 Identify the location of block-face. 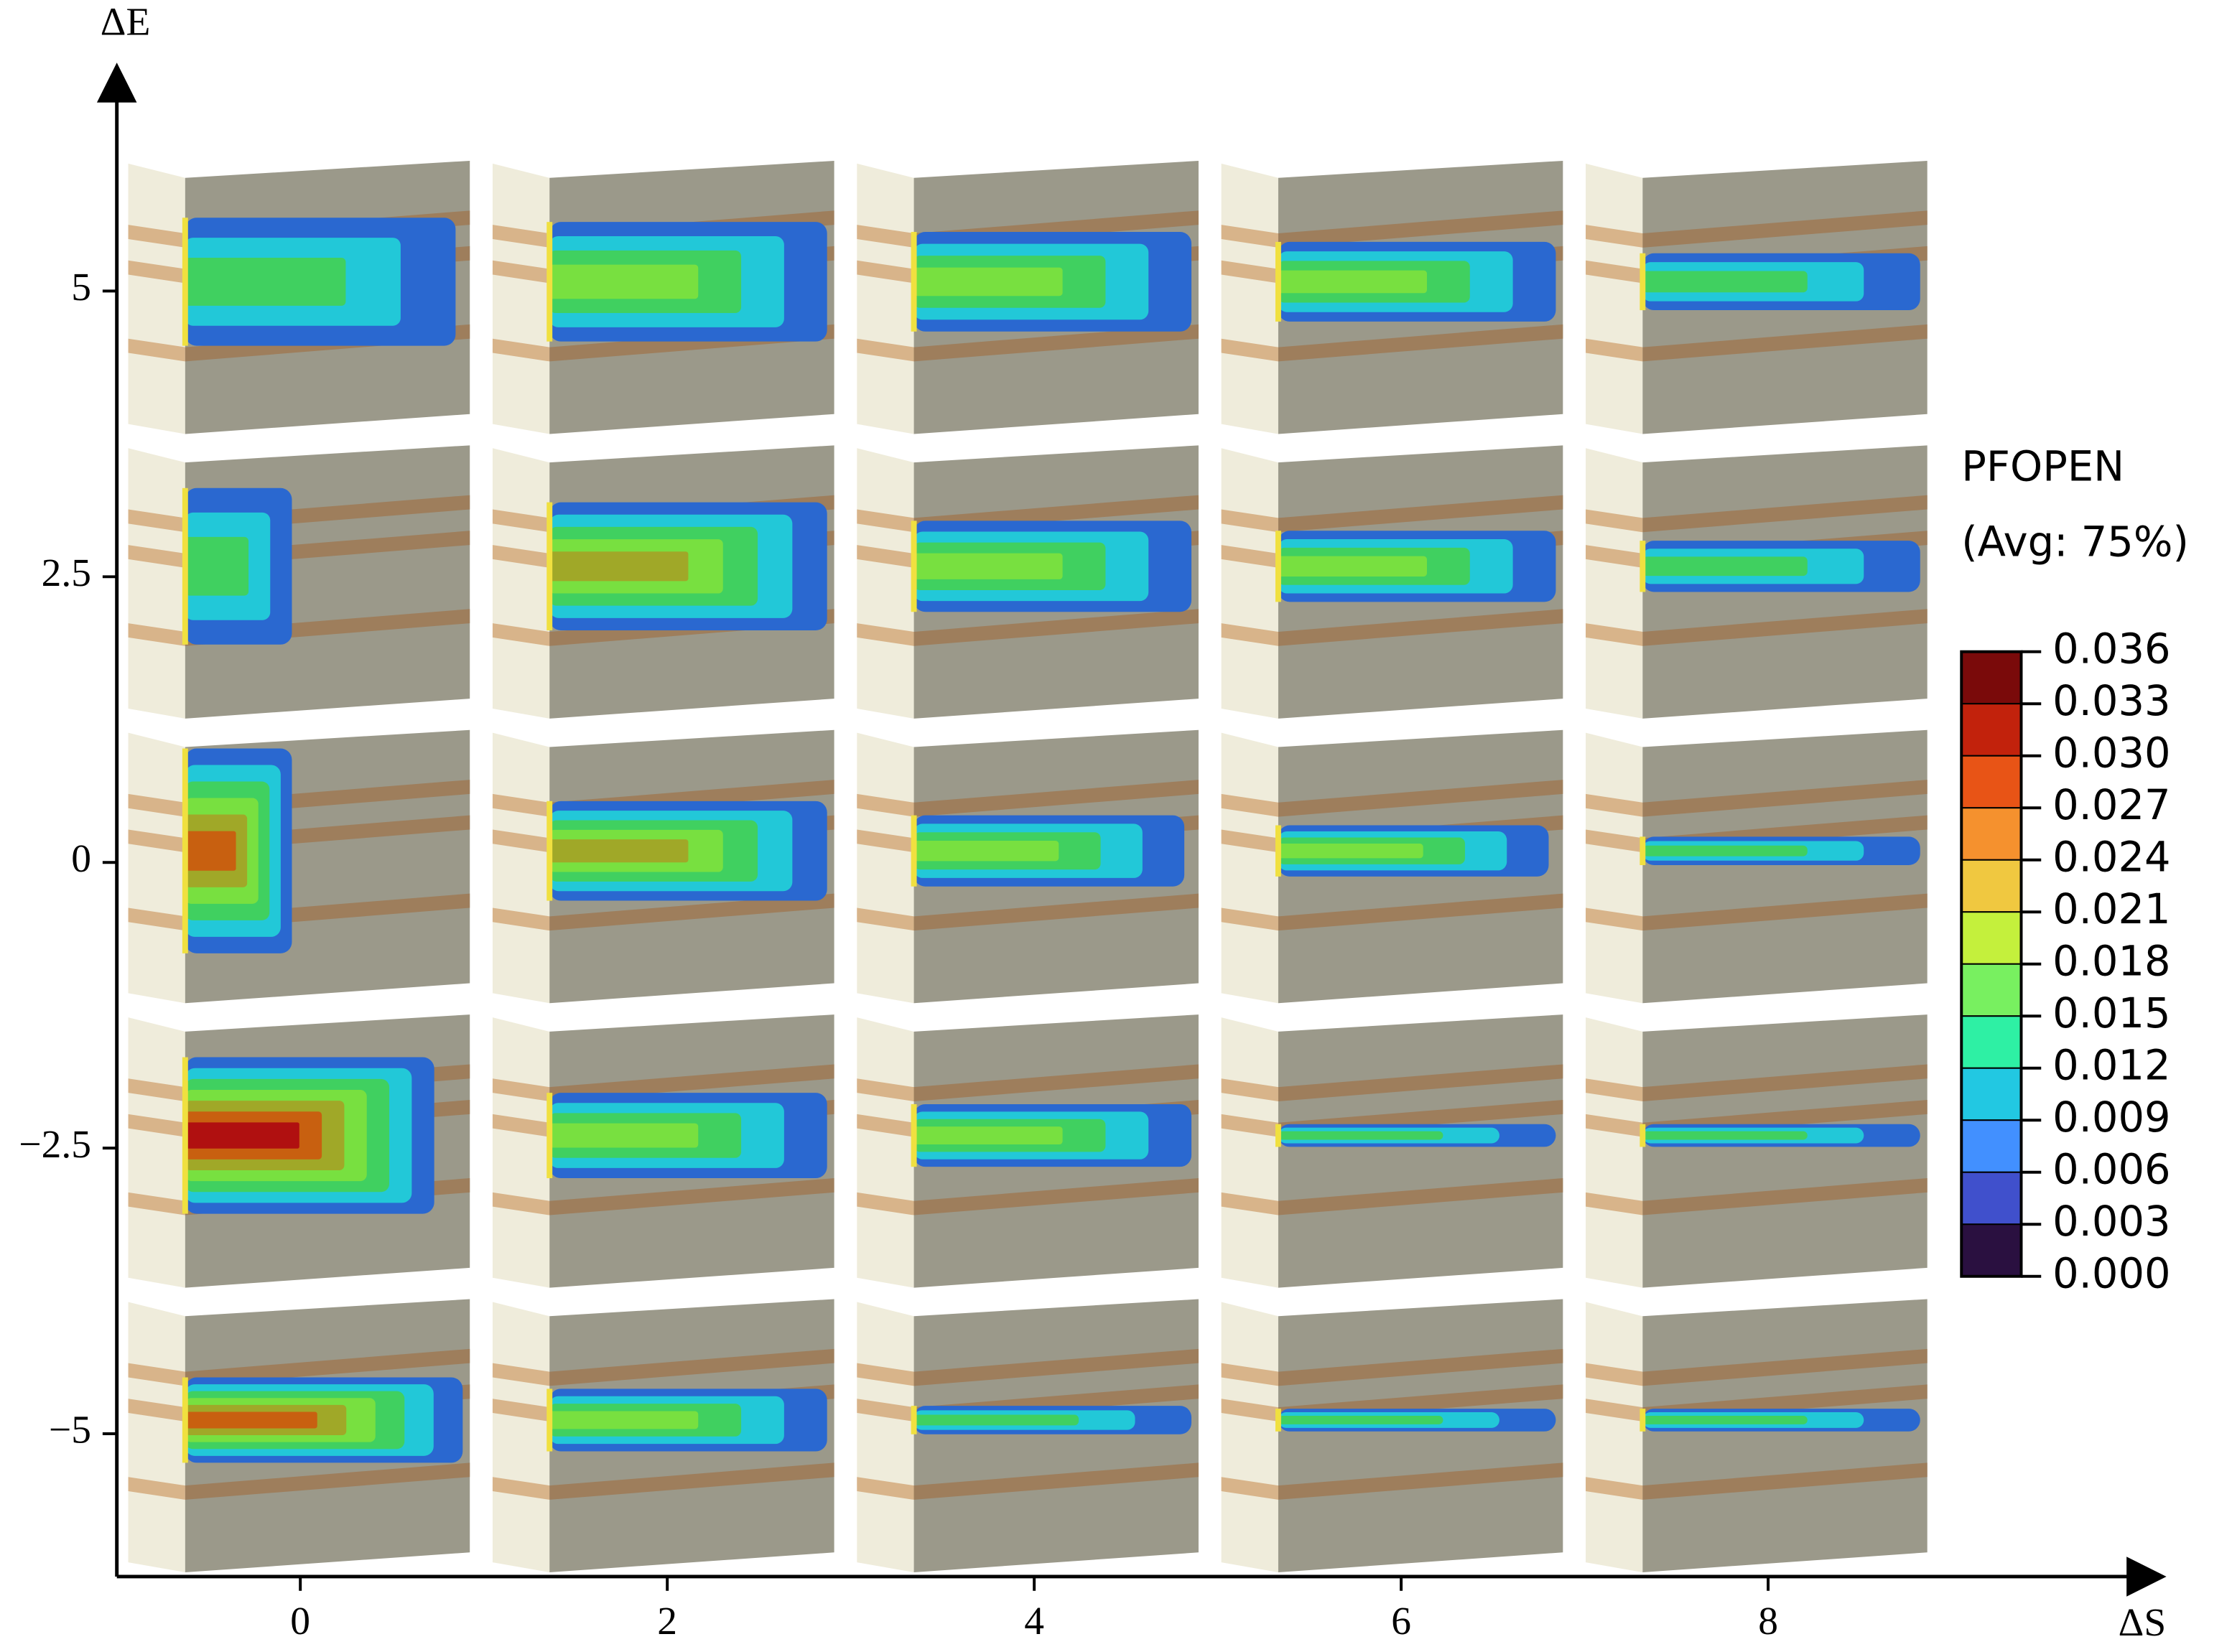
(1785, 866).